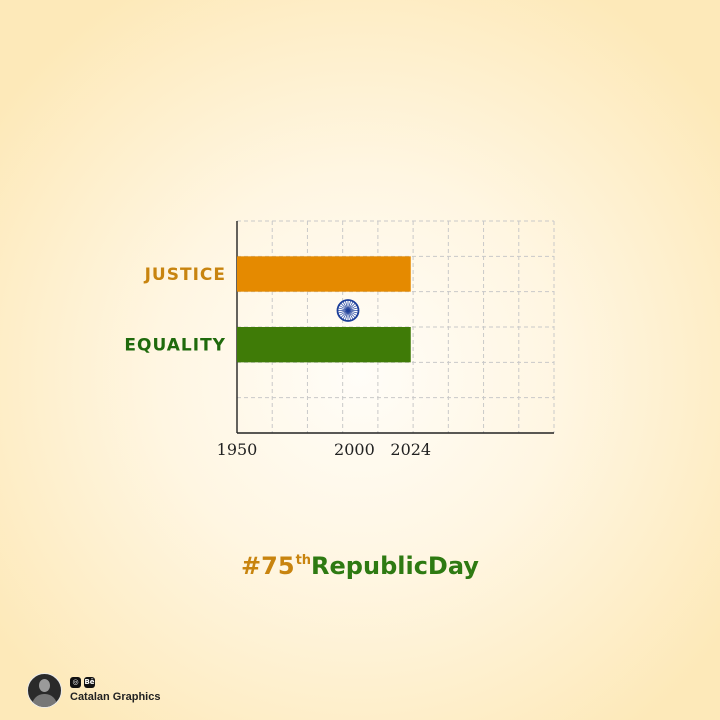  What do you see at coordinates (268, 566) in the screenshot?
I see `hashtag-prefix: #75` at bounding box center [268, 566].